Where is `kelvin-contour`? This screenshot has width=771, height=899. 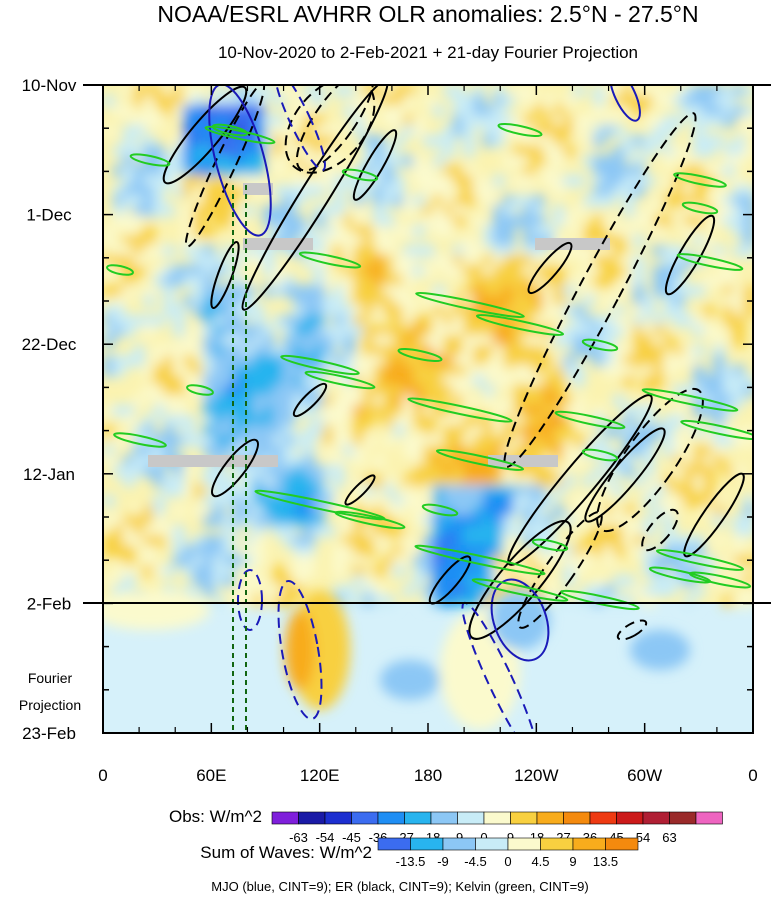
kelvin-contour is located at coordinates (716, 430).